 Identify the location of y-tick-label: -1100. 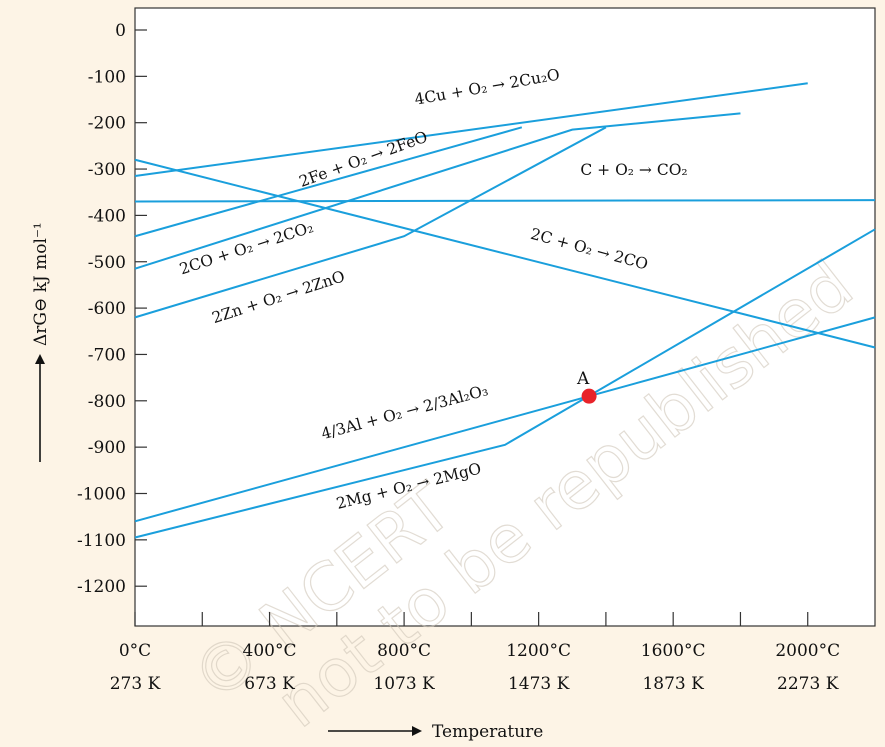
(101, 541).